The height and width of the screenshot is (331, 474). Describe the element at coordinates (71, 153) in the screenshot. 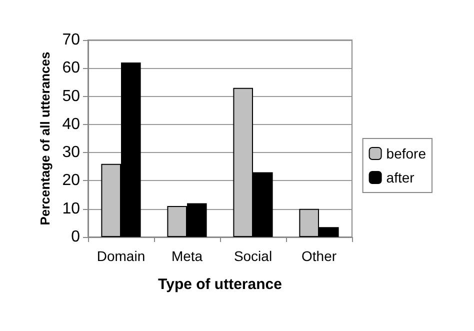

I see `y-tick-label: 30` at that location.